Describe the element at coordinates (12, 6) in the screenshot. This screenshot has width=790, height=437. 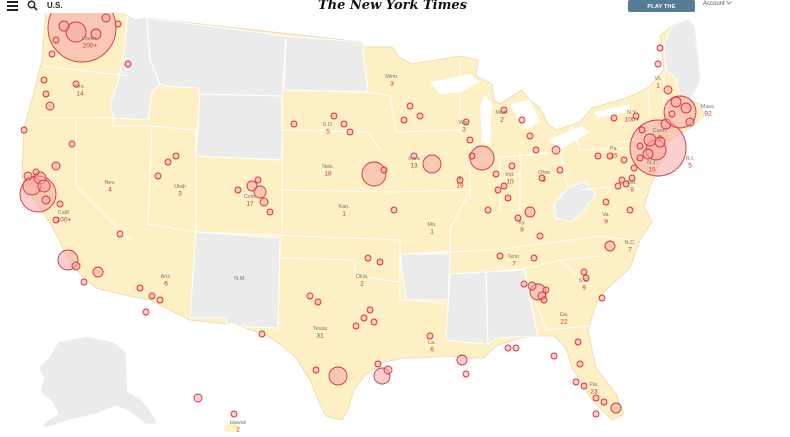
I see `menu-icon` at that location.